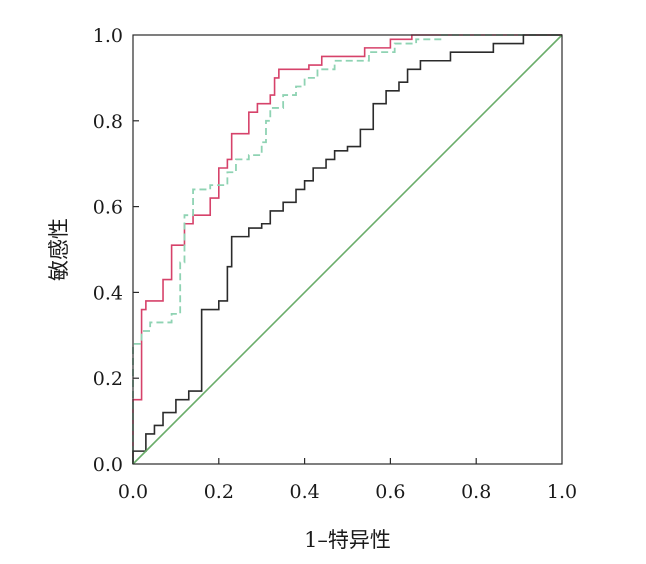 The height and width of the screenshot is (564, 646). Describe the element at coordinates (116, 250) in the screenshot. I see `y-axis-ticks: 0.0 0.2 0.4 0.6 0.8 1.0` at that location.